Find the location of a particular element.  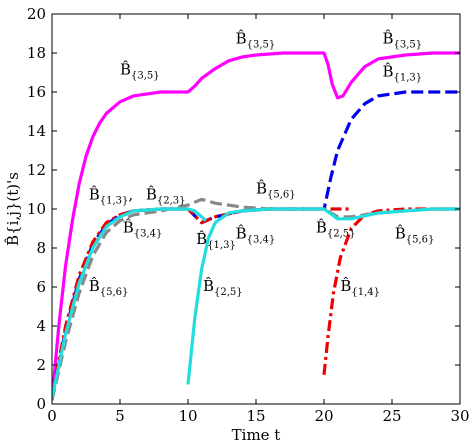

x-tick-label: 15 is located at coordinates (255, 416).